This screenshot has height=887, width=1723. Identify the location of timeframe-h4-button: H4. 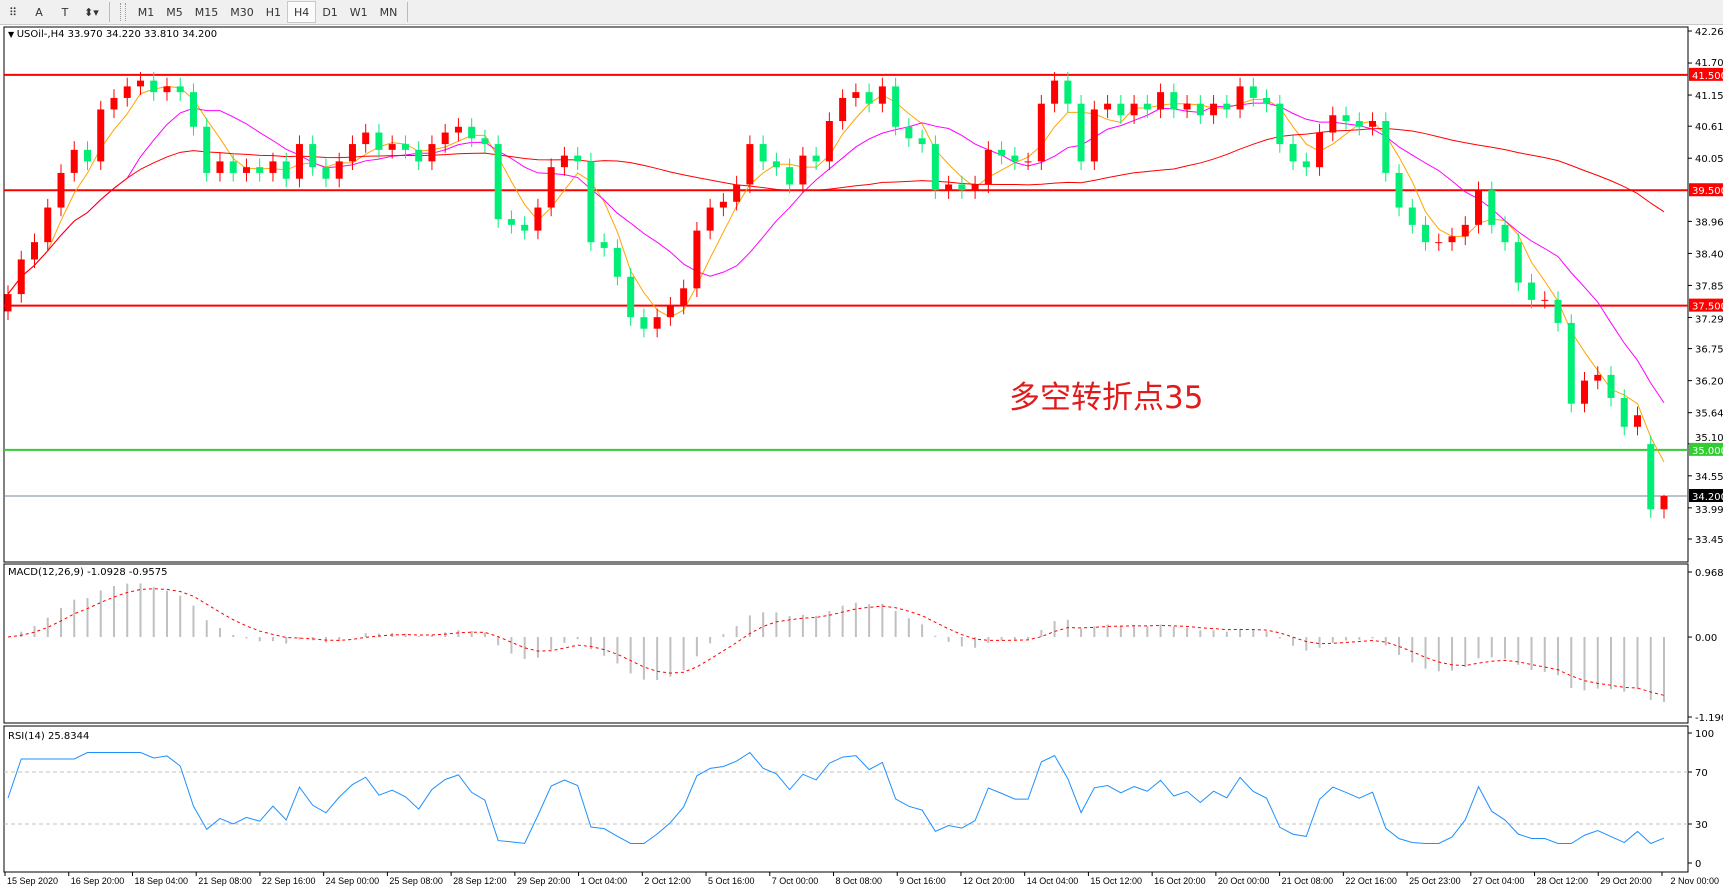
(302, 12).